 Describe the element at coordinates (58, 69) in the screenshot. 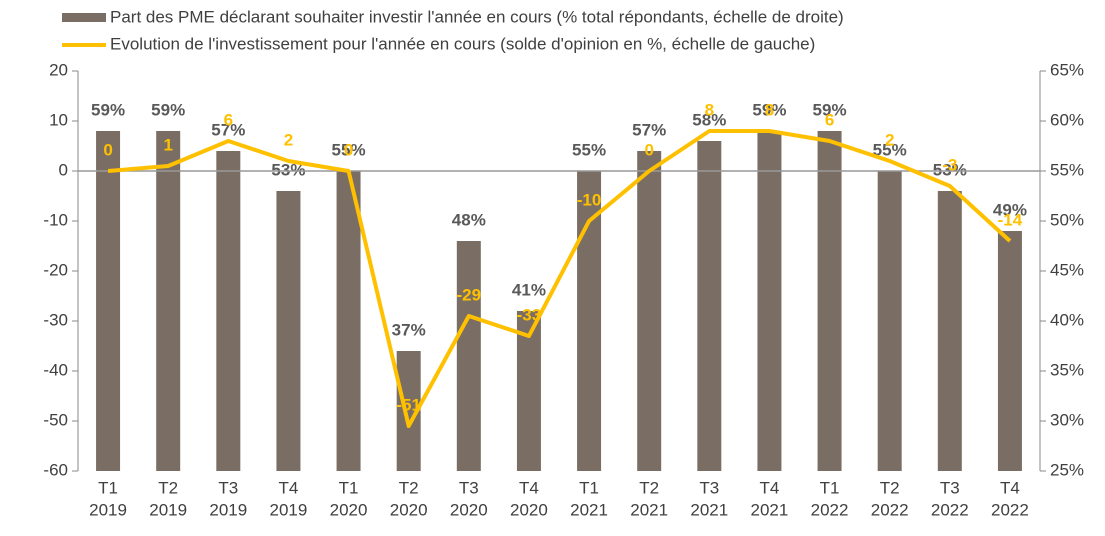

I see `y-tick-label: 20` at that location.